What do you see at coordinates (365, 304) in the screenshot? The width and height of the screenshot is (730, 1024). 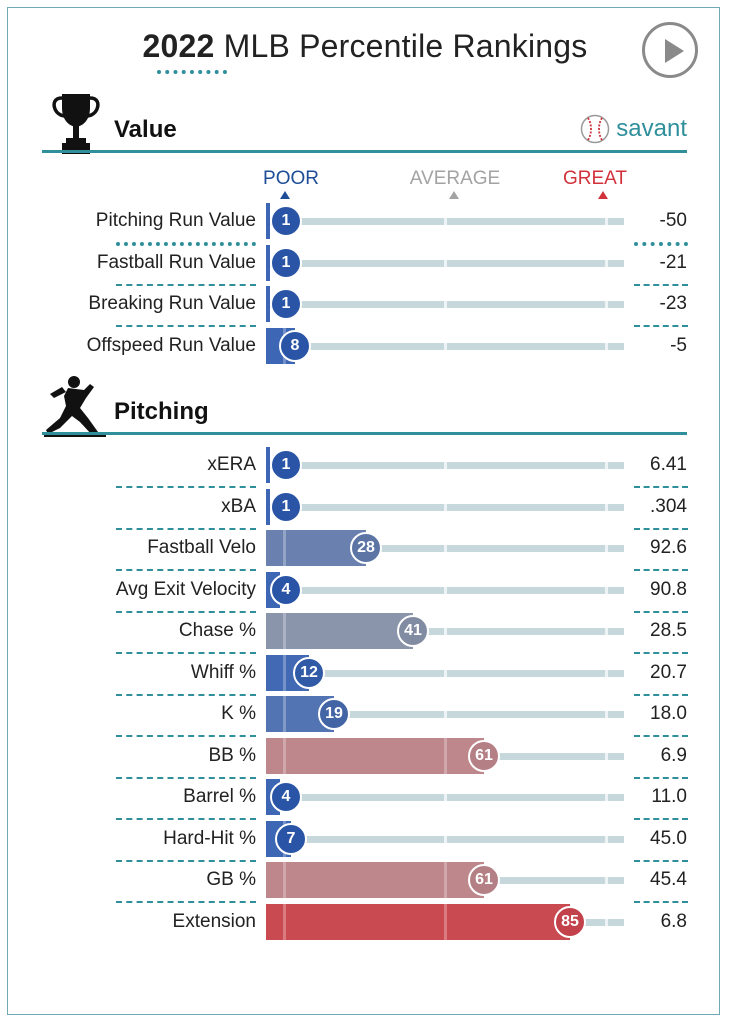 I see `metric-row-breaking-run-value: Breaking Run Value 1 -23` at bounding box center [365, 304].